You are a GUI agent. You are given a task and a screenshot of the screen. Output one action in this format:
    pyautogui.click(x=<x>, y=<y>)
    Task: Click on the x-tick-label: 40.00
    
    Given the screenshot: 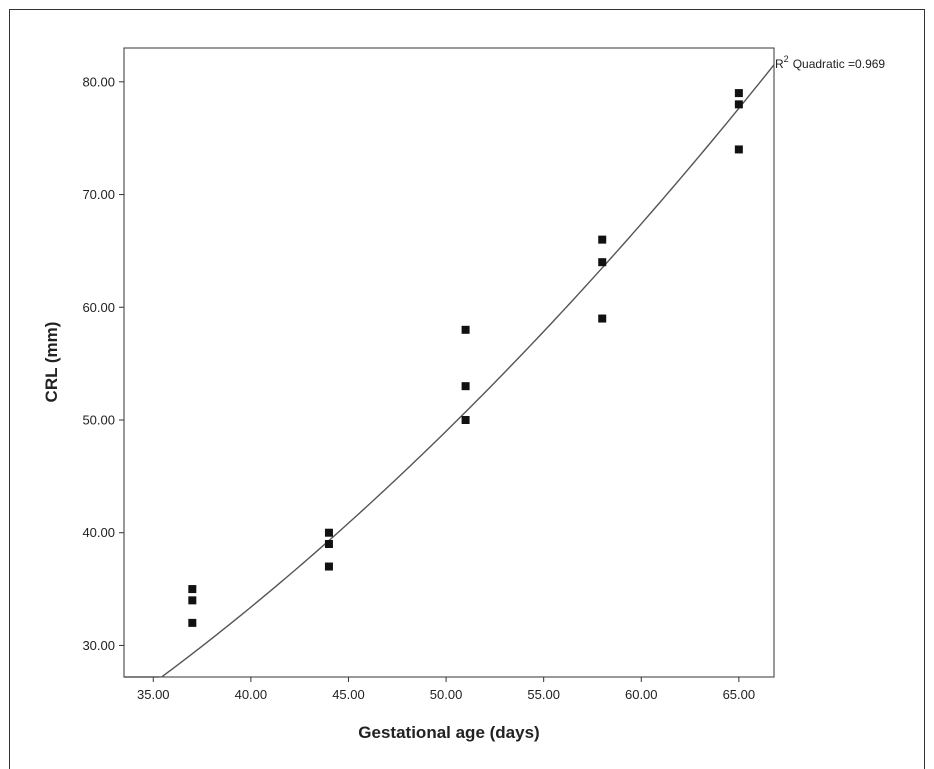 What is the action you would take?
    pyautogui.click(x=251, y=694)
    